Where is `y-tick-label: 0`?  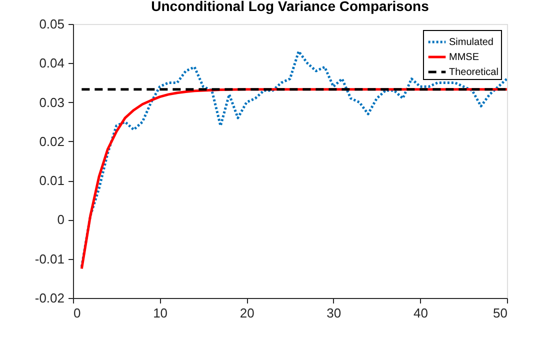 y-tick-label: 0 is located at coordinates (60, 220).